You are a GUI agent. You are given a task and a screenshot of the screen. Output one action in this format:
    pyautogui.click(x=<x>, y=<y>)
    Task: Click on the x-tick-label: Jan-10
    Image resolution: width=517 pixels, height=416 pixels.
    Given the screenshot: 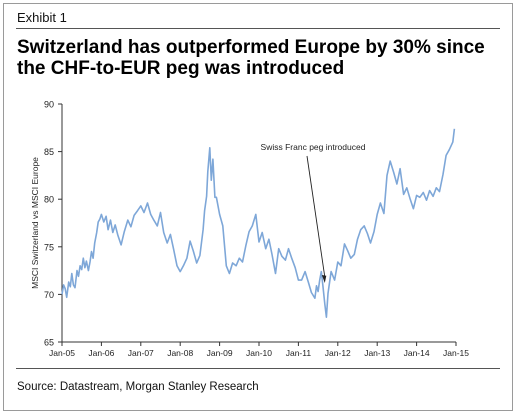 What is the action you would take?
    pyautogui.click(x=259, y=353)
    